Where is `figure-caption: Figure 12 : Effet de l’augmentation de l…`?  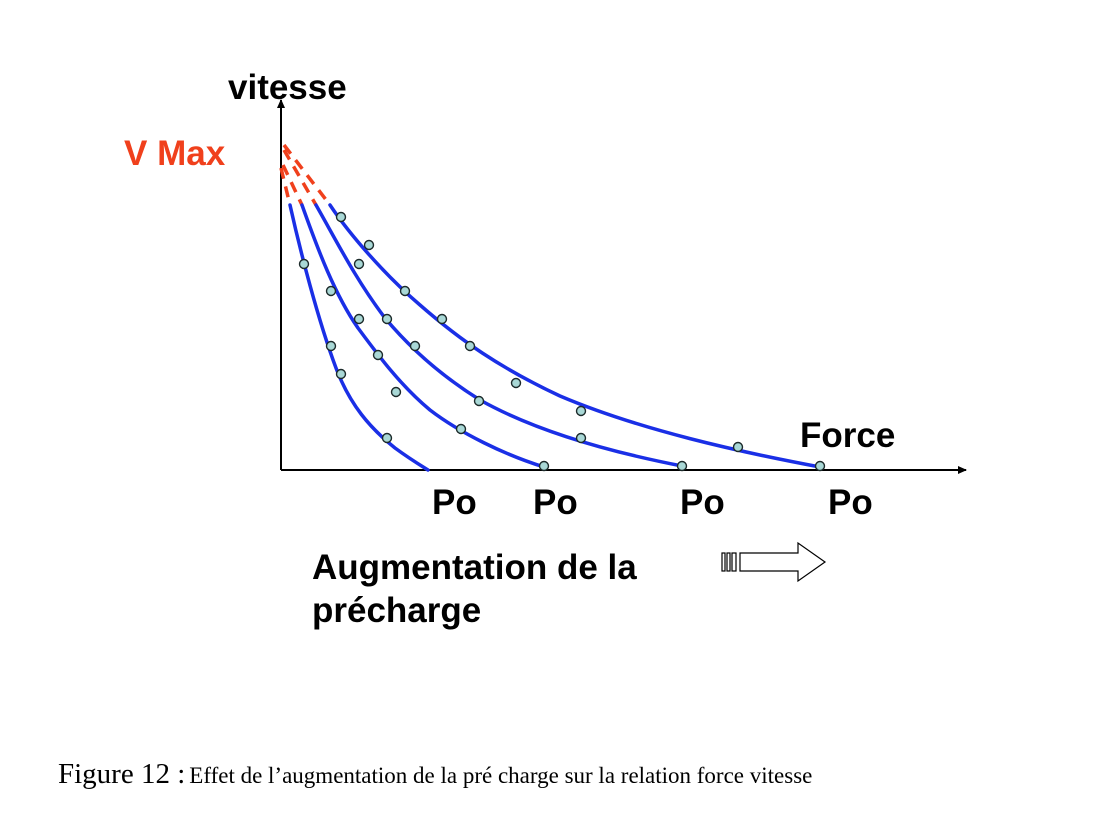 figure-caption: Figure 12 : Effet de l’augmentation de l… is located at coordinates (435, 774).